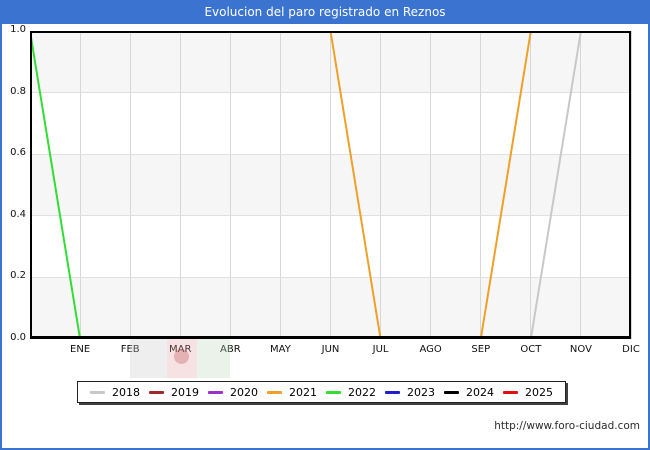 This screenshot has height=450, width=650. What do you see at coordinates (18, 91) in the screenshot?
I see `y-axis-label: 0.8` at bounding box center [18, 91].